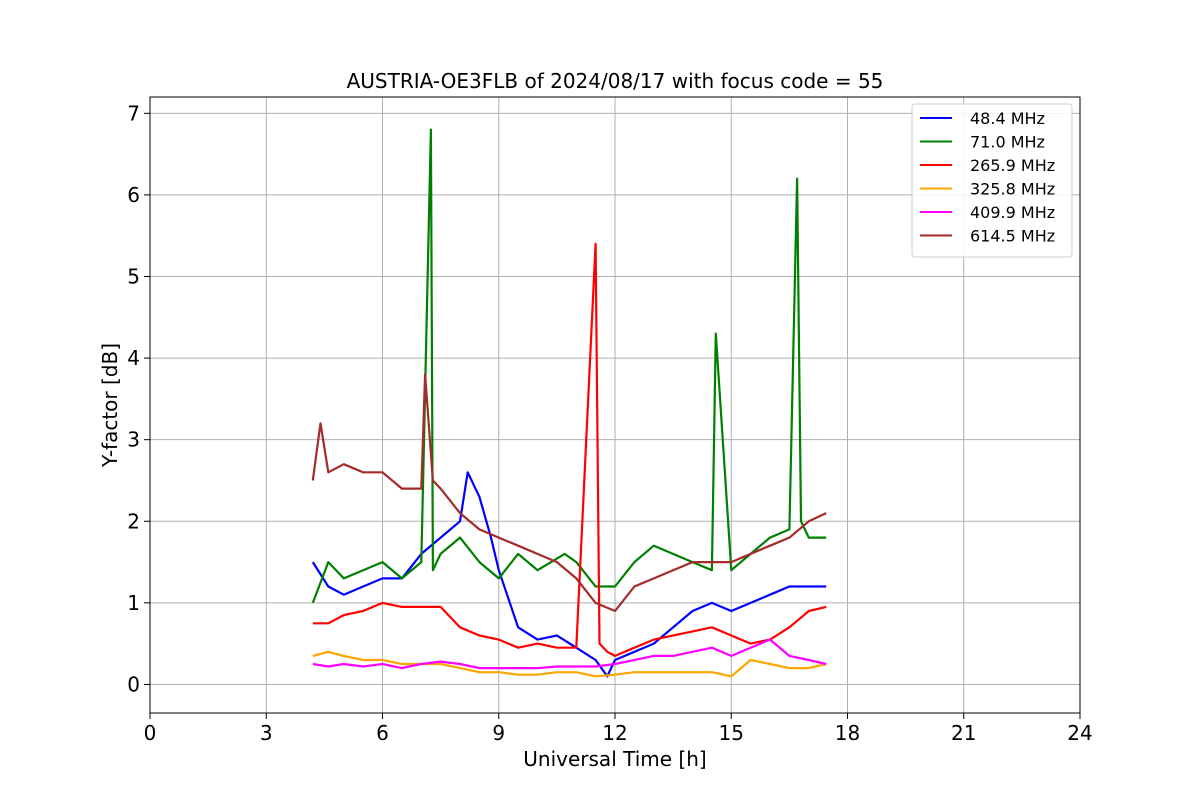 The height and width of the screenshot is (800, 1200). What do you see at coordinates (133, 684) in the screenshot?
I see `y-tick-label: 0` at bounding box center [133, 684].